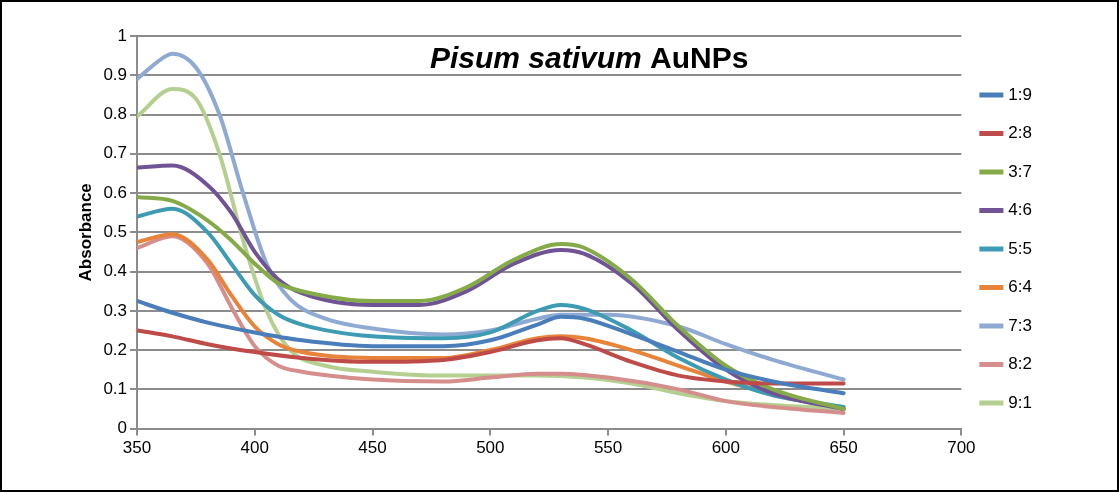  I want to click on legend-label: 1:9, so click(1020, 94).